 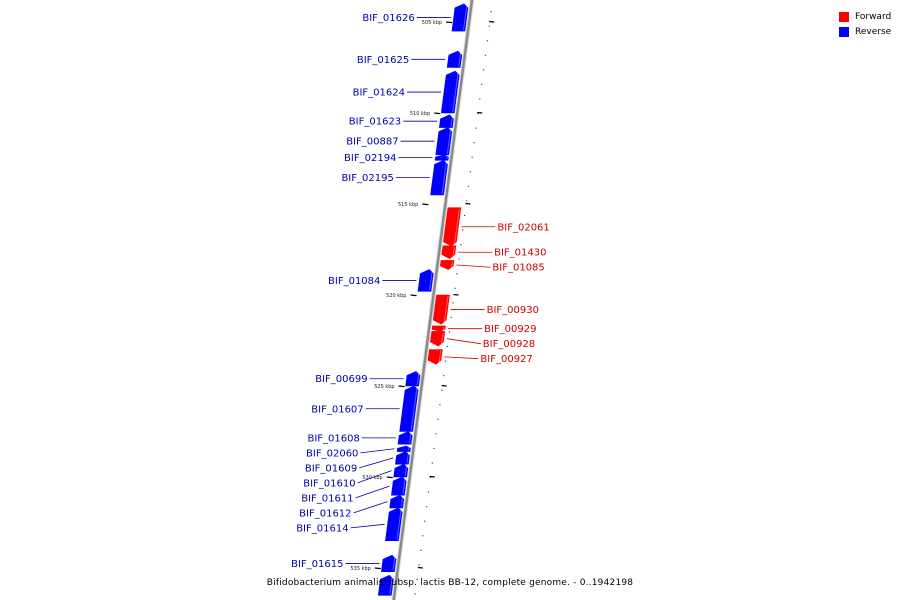 What do you see at coordinates (370, 158) in the screenshot?
I see `gene-label: BIF_02194` at bounding box center [370, 158].